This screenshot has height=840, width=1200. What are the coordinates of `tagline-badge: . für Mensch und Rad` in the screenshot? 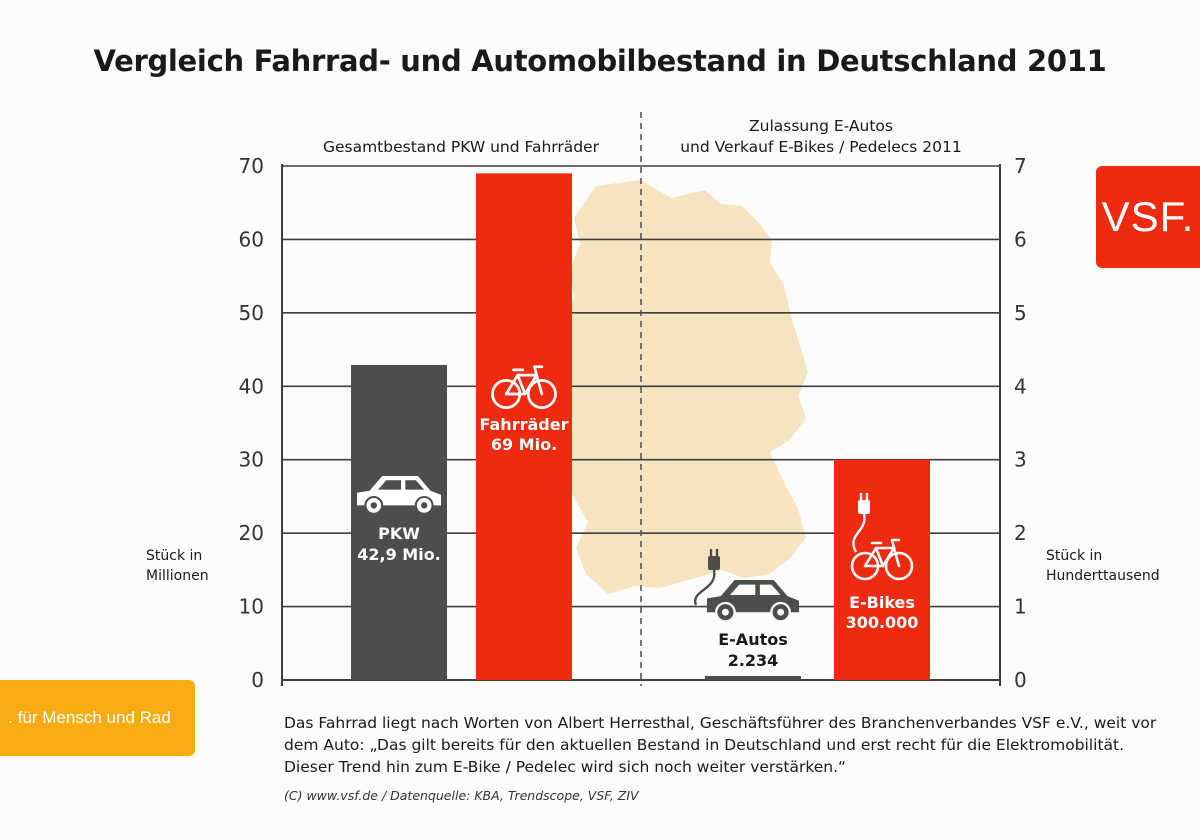 It's located at (97, 718).